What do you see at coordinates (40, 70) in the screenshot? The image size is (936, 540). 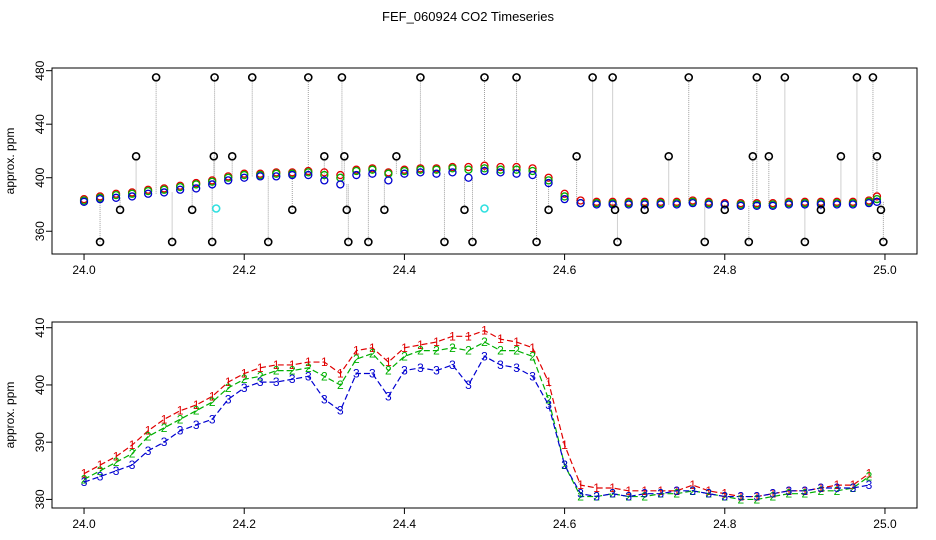 I see `top-y-tick-label: 480` at bounding box center [40, 70].